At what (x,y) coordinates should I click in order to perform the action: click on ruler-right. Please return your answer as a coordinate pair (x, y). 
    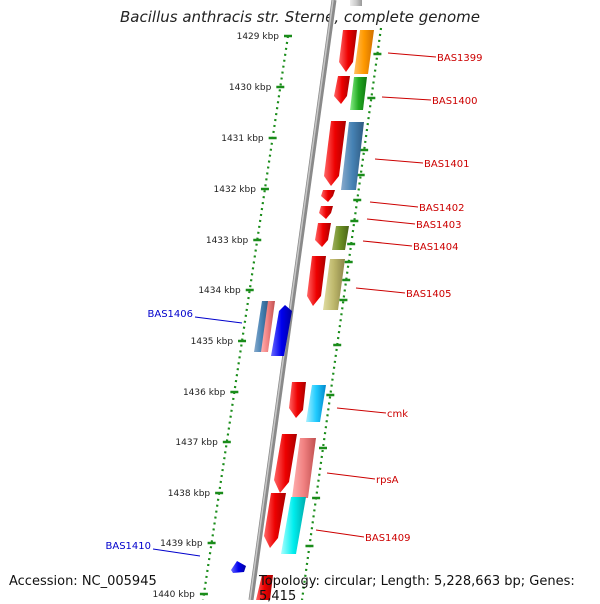
    Looking at the image, I should click on (341, 313).